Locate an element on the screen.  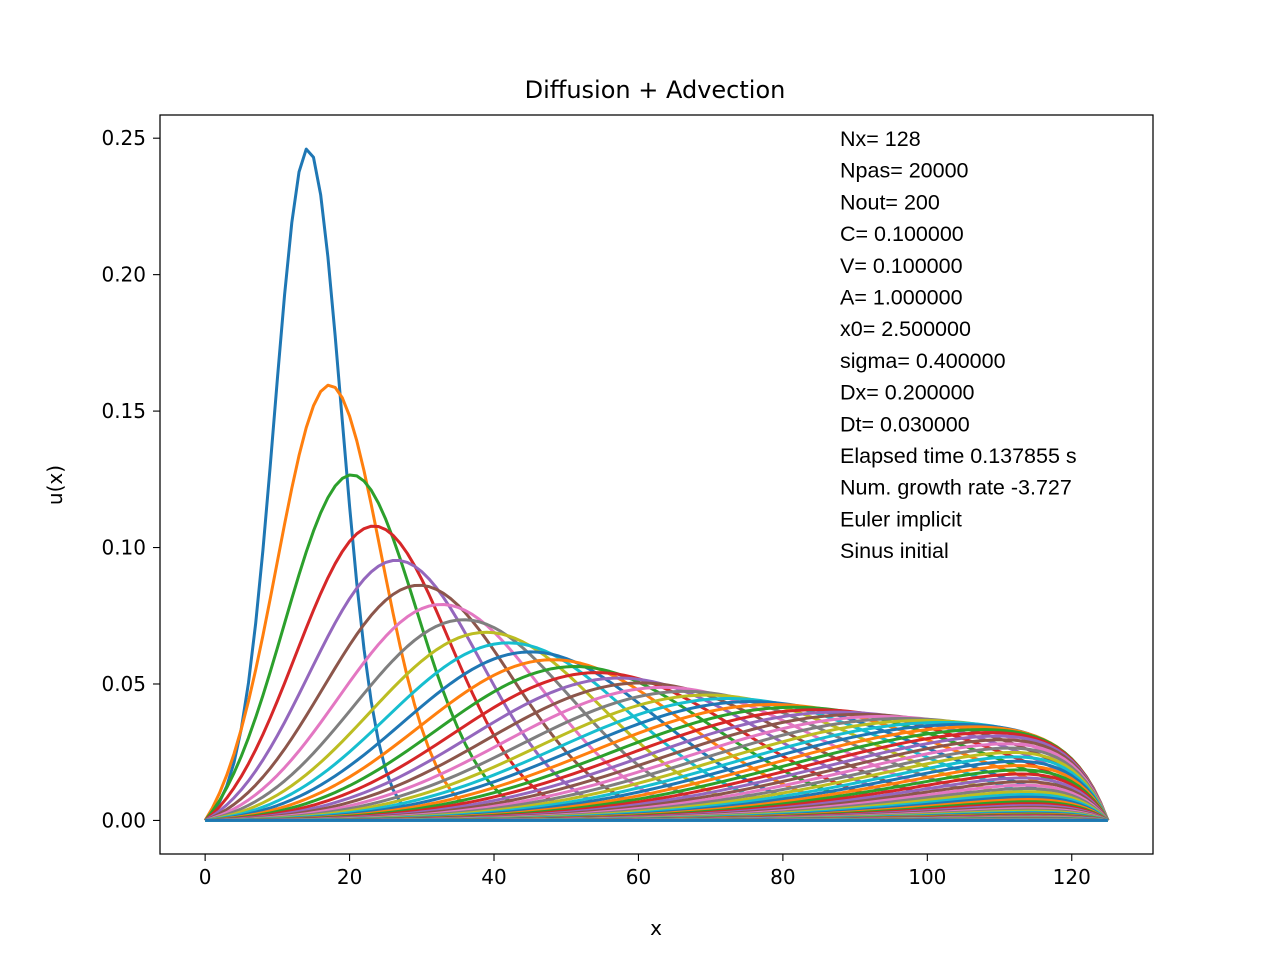
x-tick-label: 60 is located at coordinates (638, 877).